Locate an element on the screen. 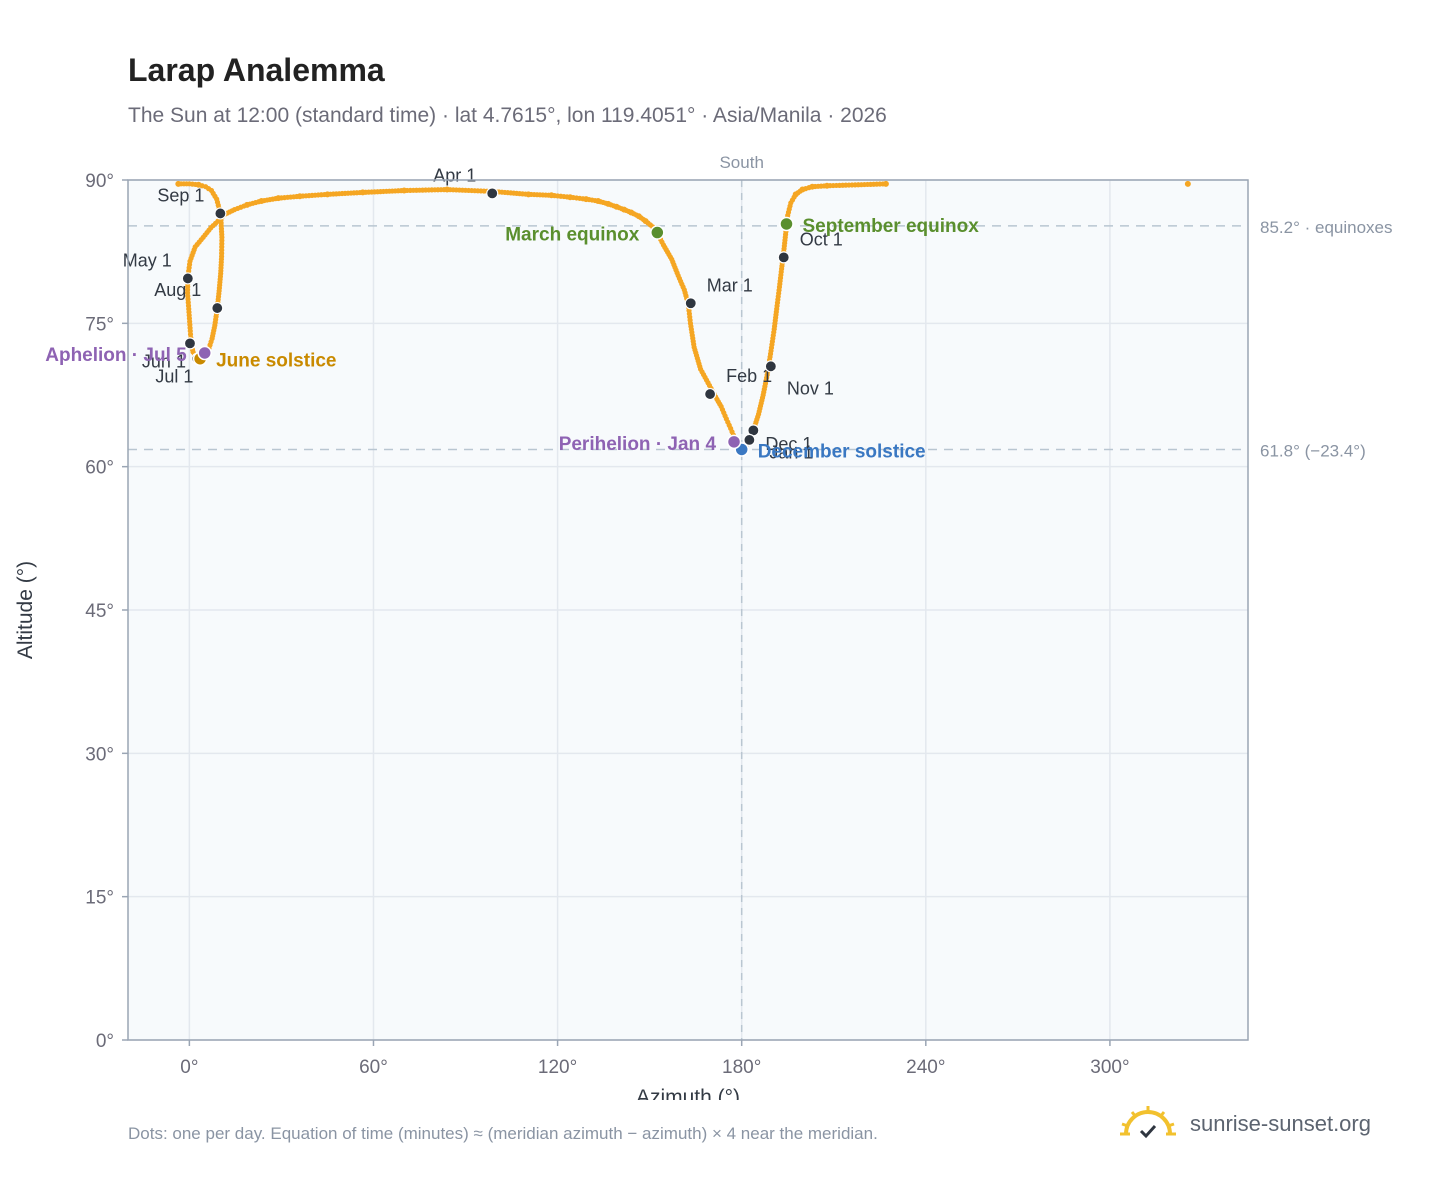 Image resolution: width=1448 pixels, height=1188 pixels. event-label: March equinox is located at coordinates (572, 235).